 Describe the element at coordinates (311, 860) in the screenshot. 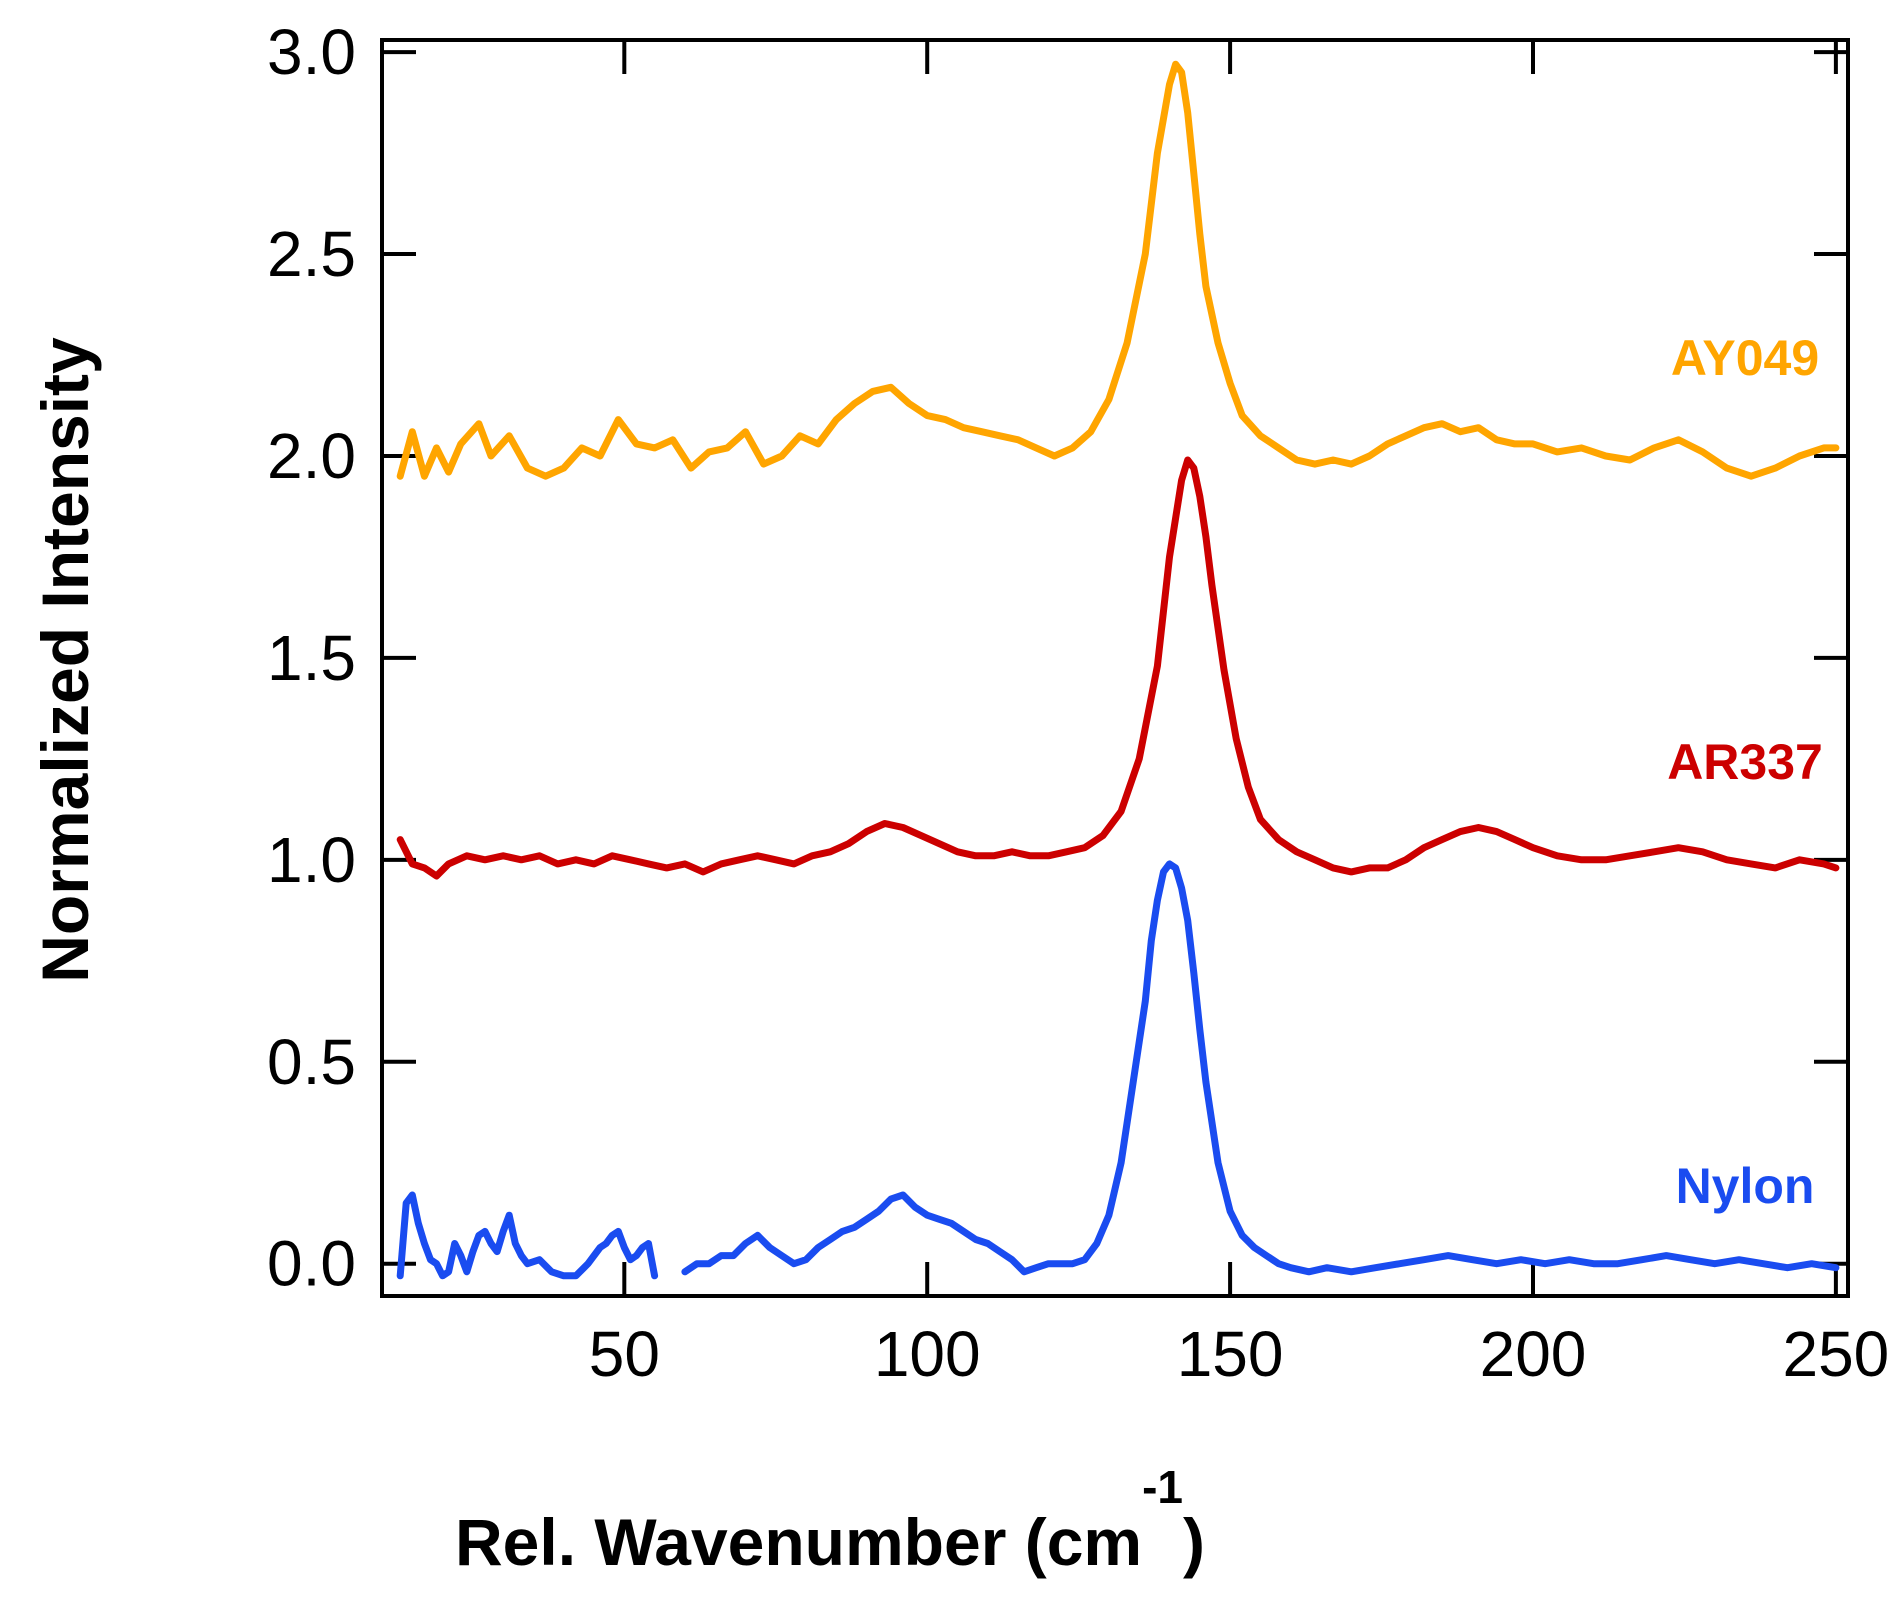

I see `y-tick-label: 1.0` at that location.